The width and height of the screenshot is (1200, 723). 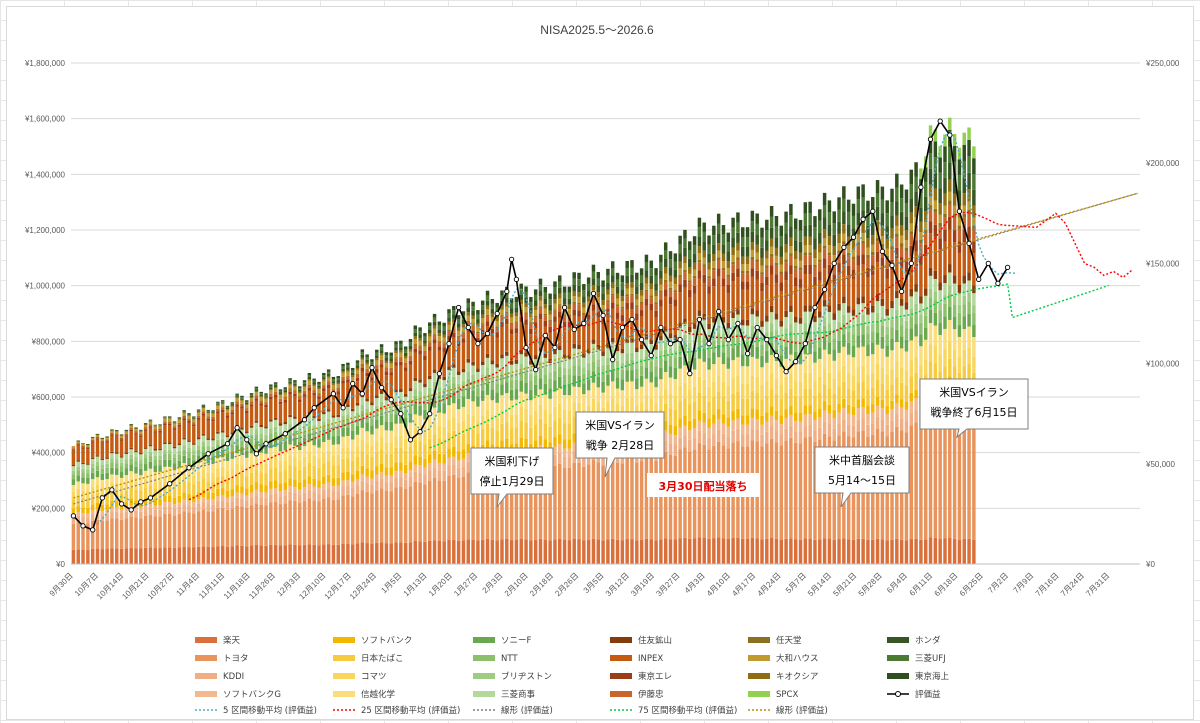 What do you see at coordinates (484, 676) in the screenshot?
I see `legend-swatch` at bounding box center [484, 676].